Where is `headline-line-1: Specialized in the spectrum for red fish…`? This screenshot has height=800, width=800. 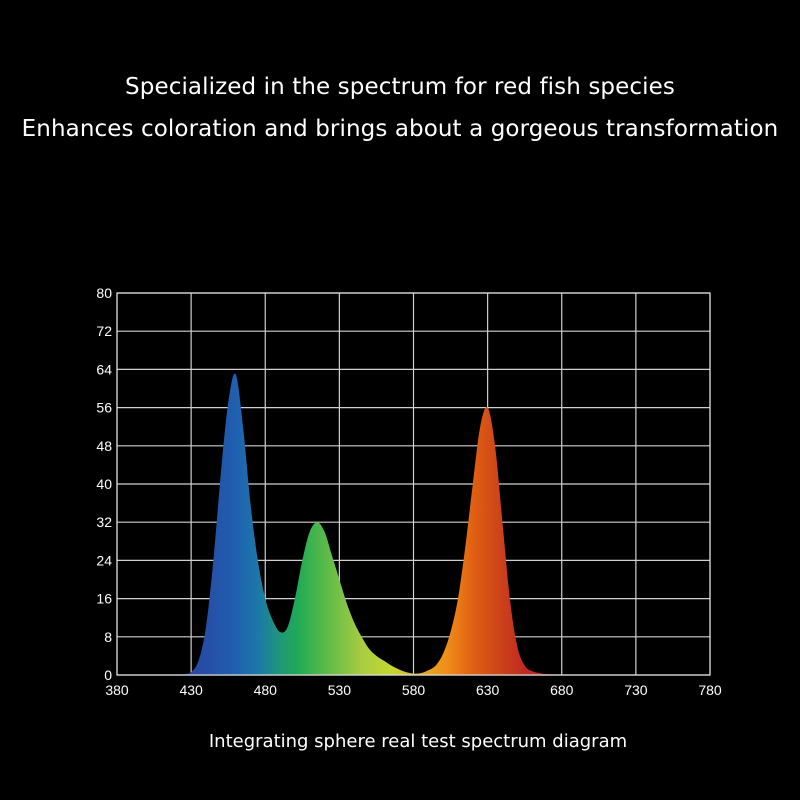 headline-line-1: Specialized in the spectrum for red fish… is located at coordinates (400, 87).